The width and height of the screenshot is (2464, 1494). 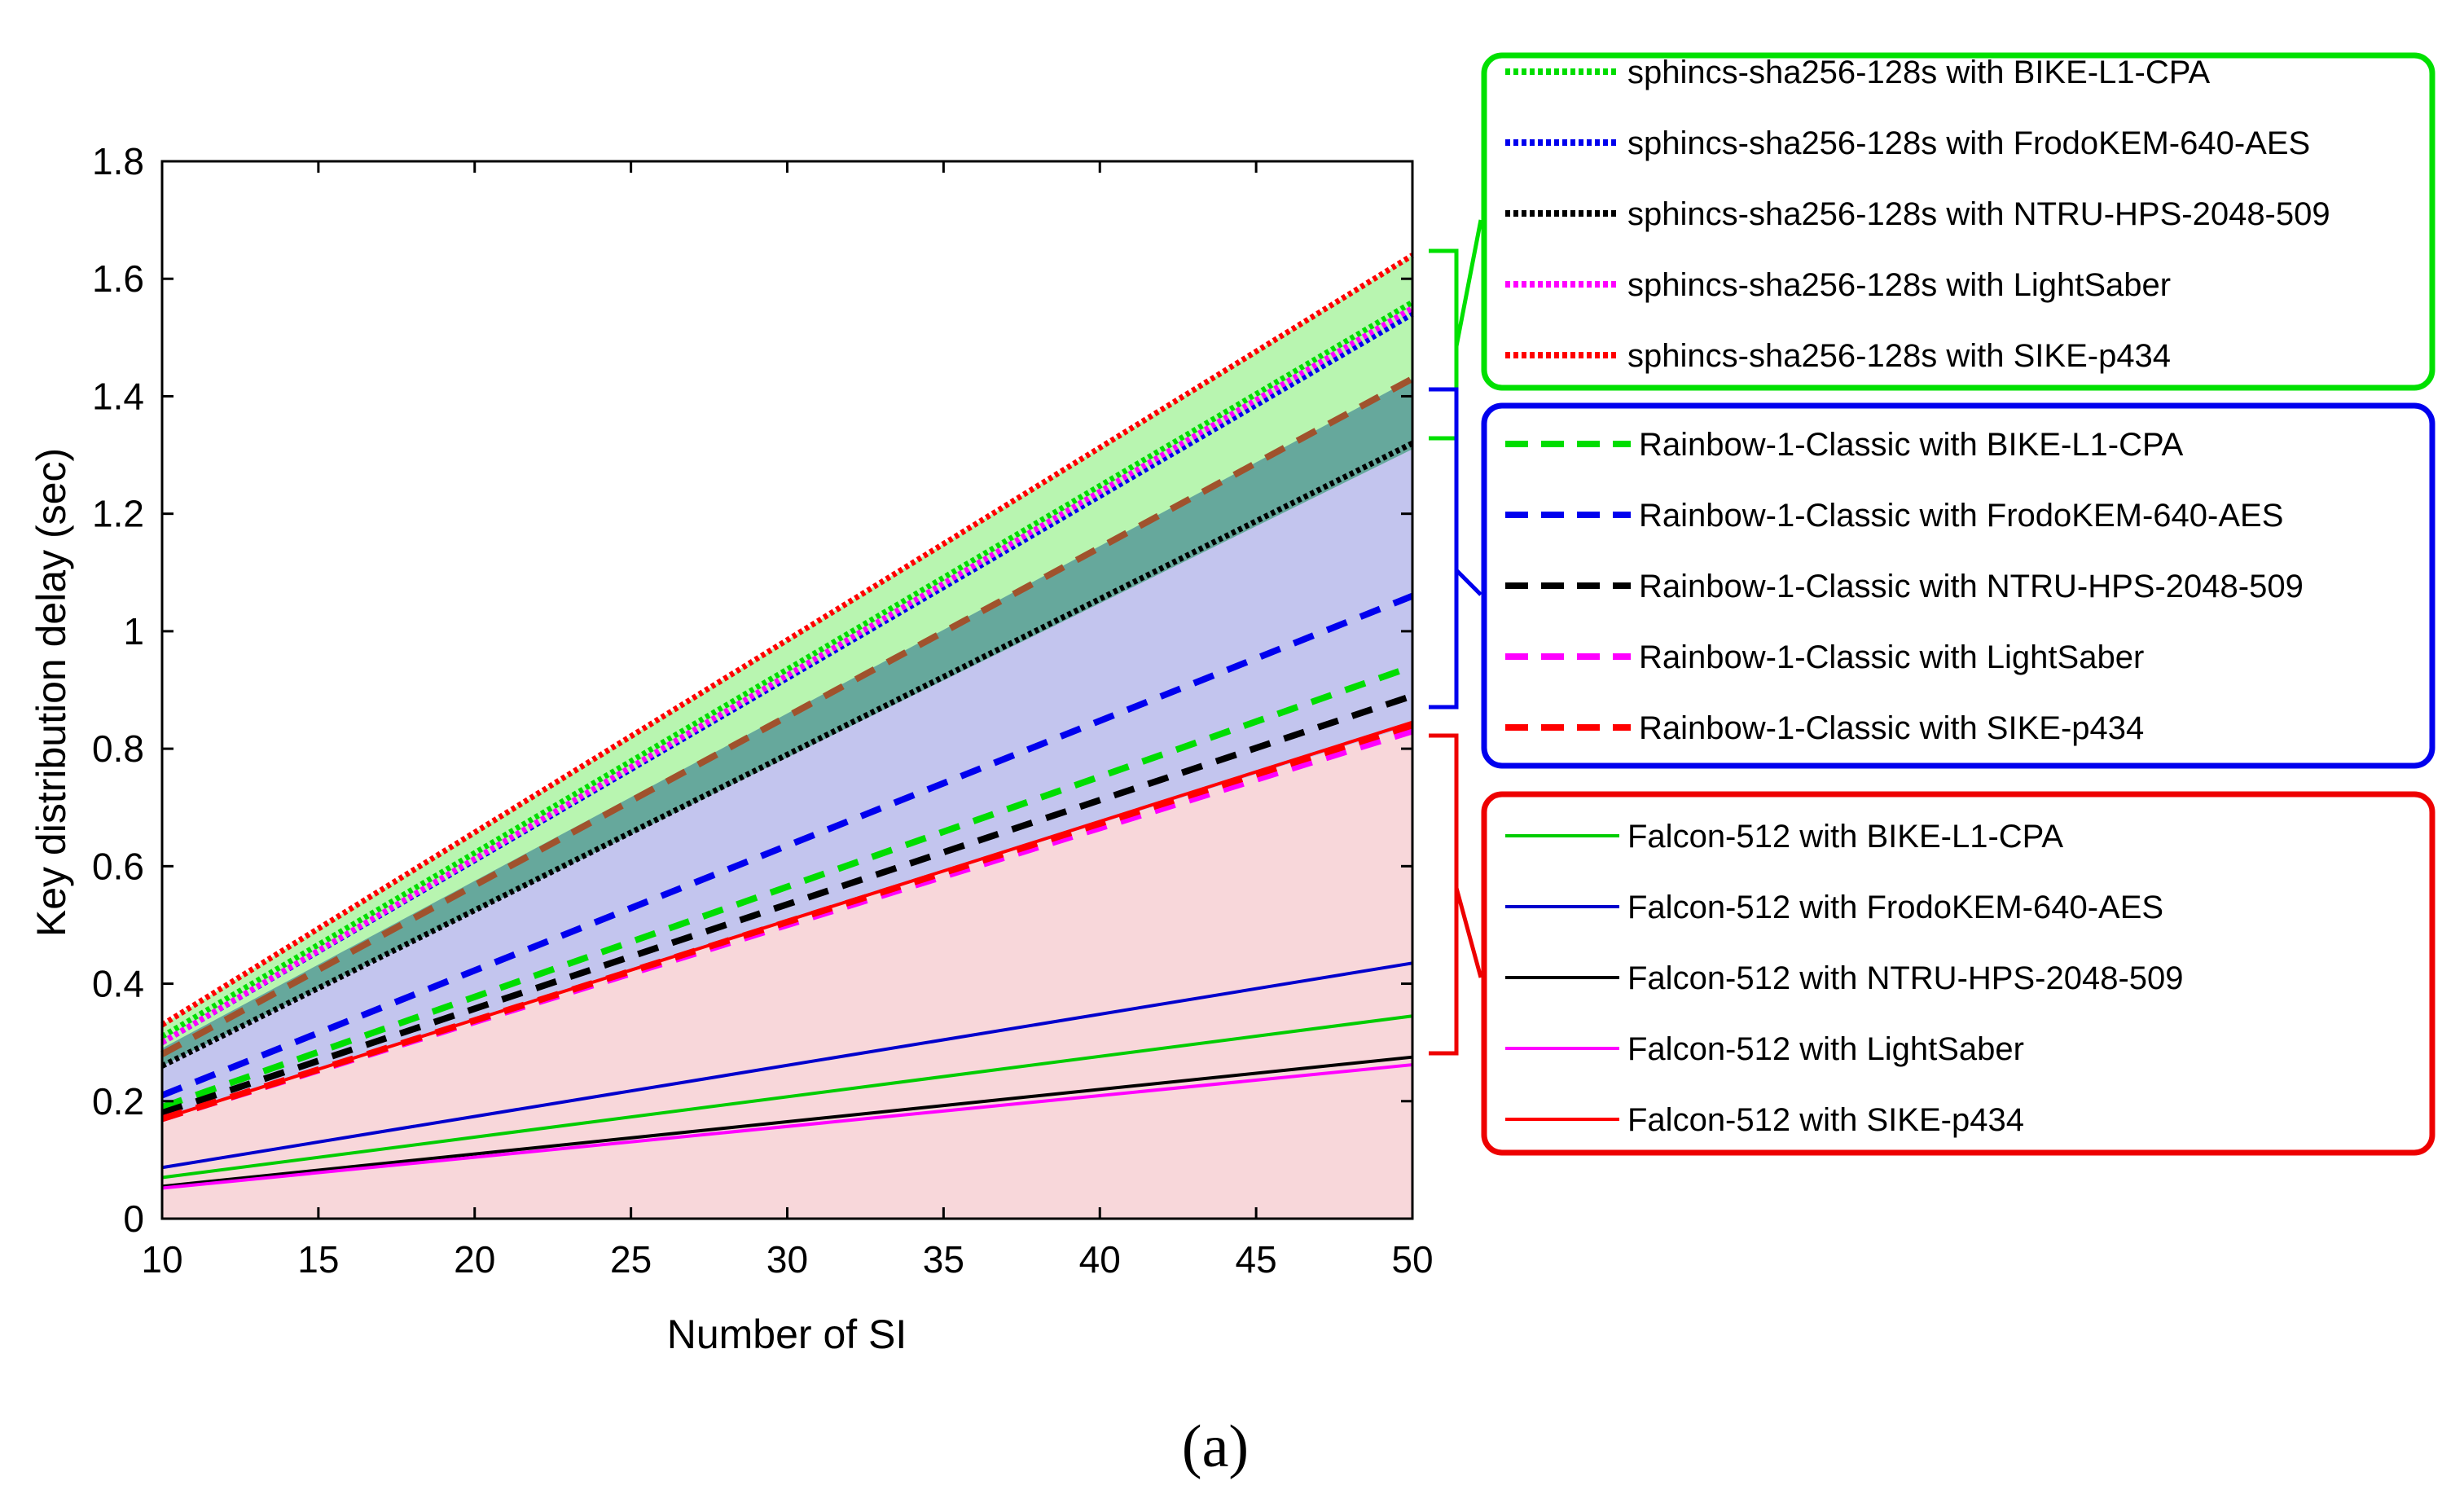 What do you see at coordinates (1825, 1049) in the screenshot?
I see `legend-entry-falcon-512-with-lightsaber: Falcon-512 with LightSaber` at bounding box center [1825, 1049].